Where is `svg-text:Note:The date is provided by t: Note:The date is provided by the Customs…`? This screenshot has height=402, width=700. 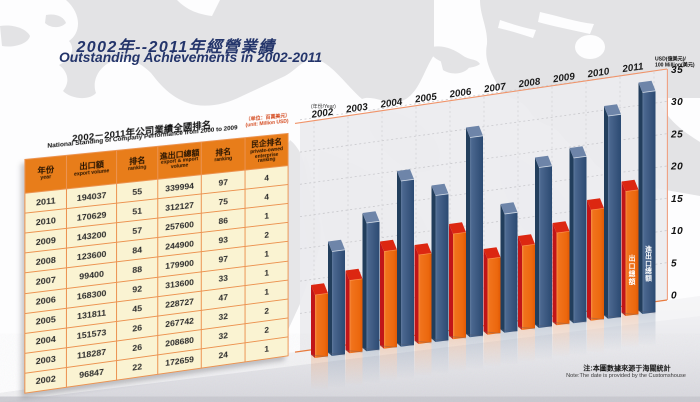
svg-text:Note:The date is provided by t: Note:The date is provided by the Customs… is located at coordinates (626, 376).